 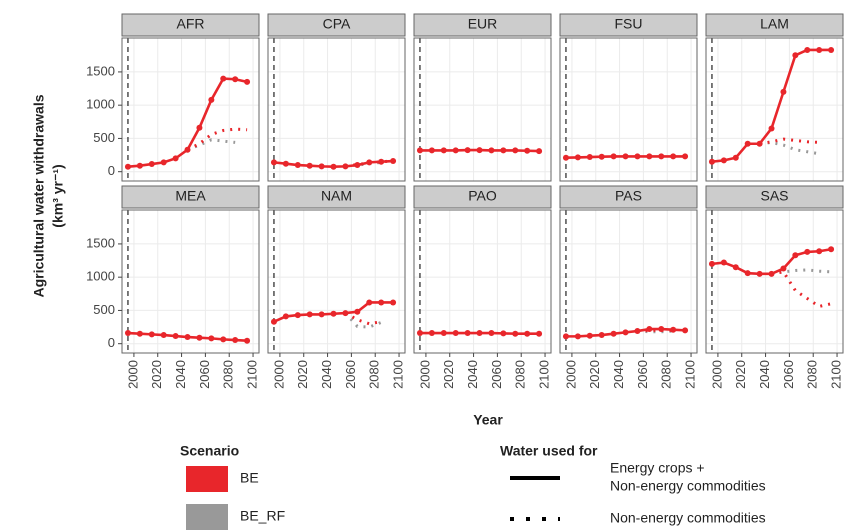 I want to click on legend-label: BE, so click(x=249, y=478).